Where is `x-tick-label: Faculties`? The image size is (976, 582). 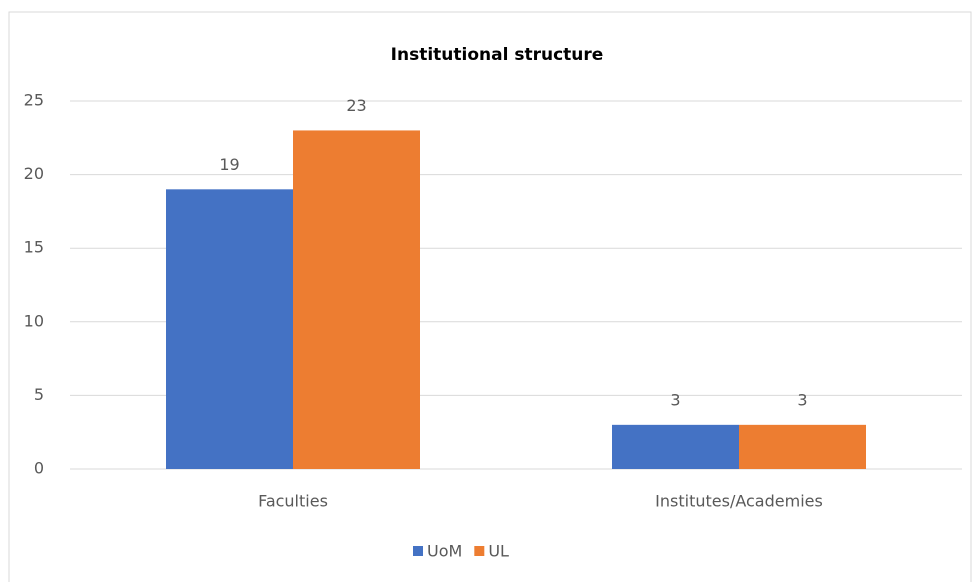 x-tick-label: Faculties is located at coordinates (293, 501).